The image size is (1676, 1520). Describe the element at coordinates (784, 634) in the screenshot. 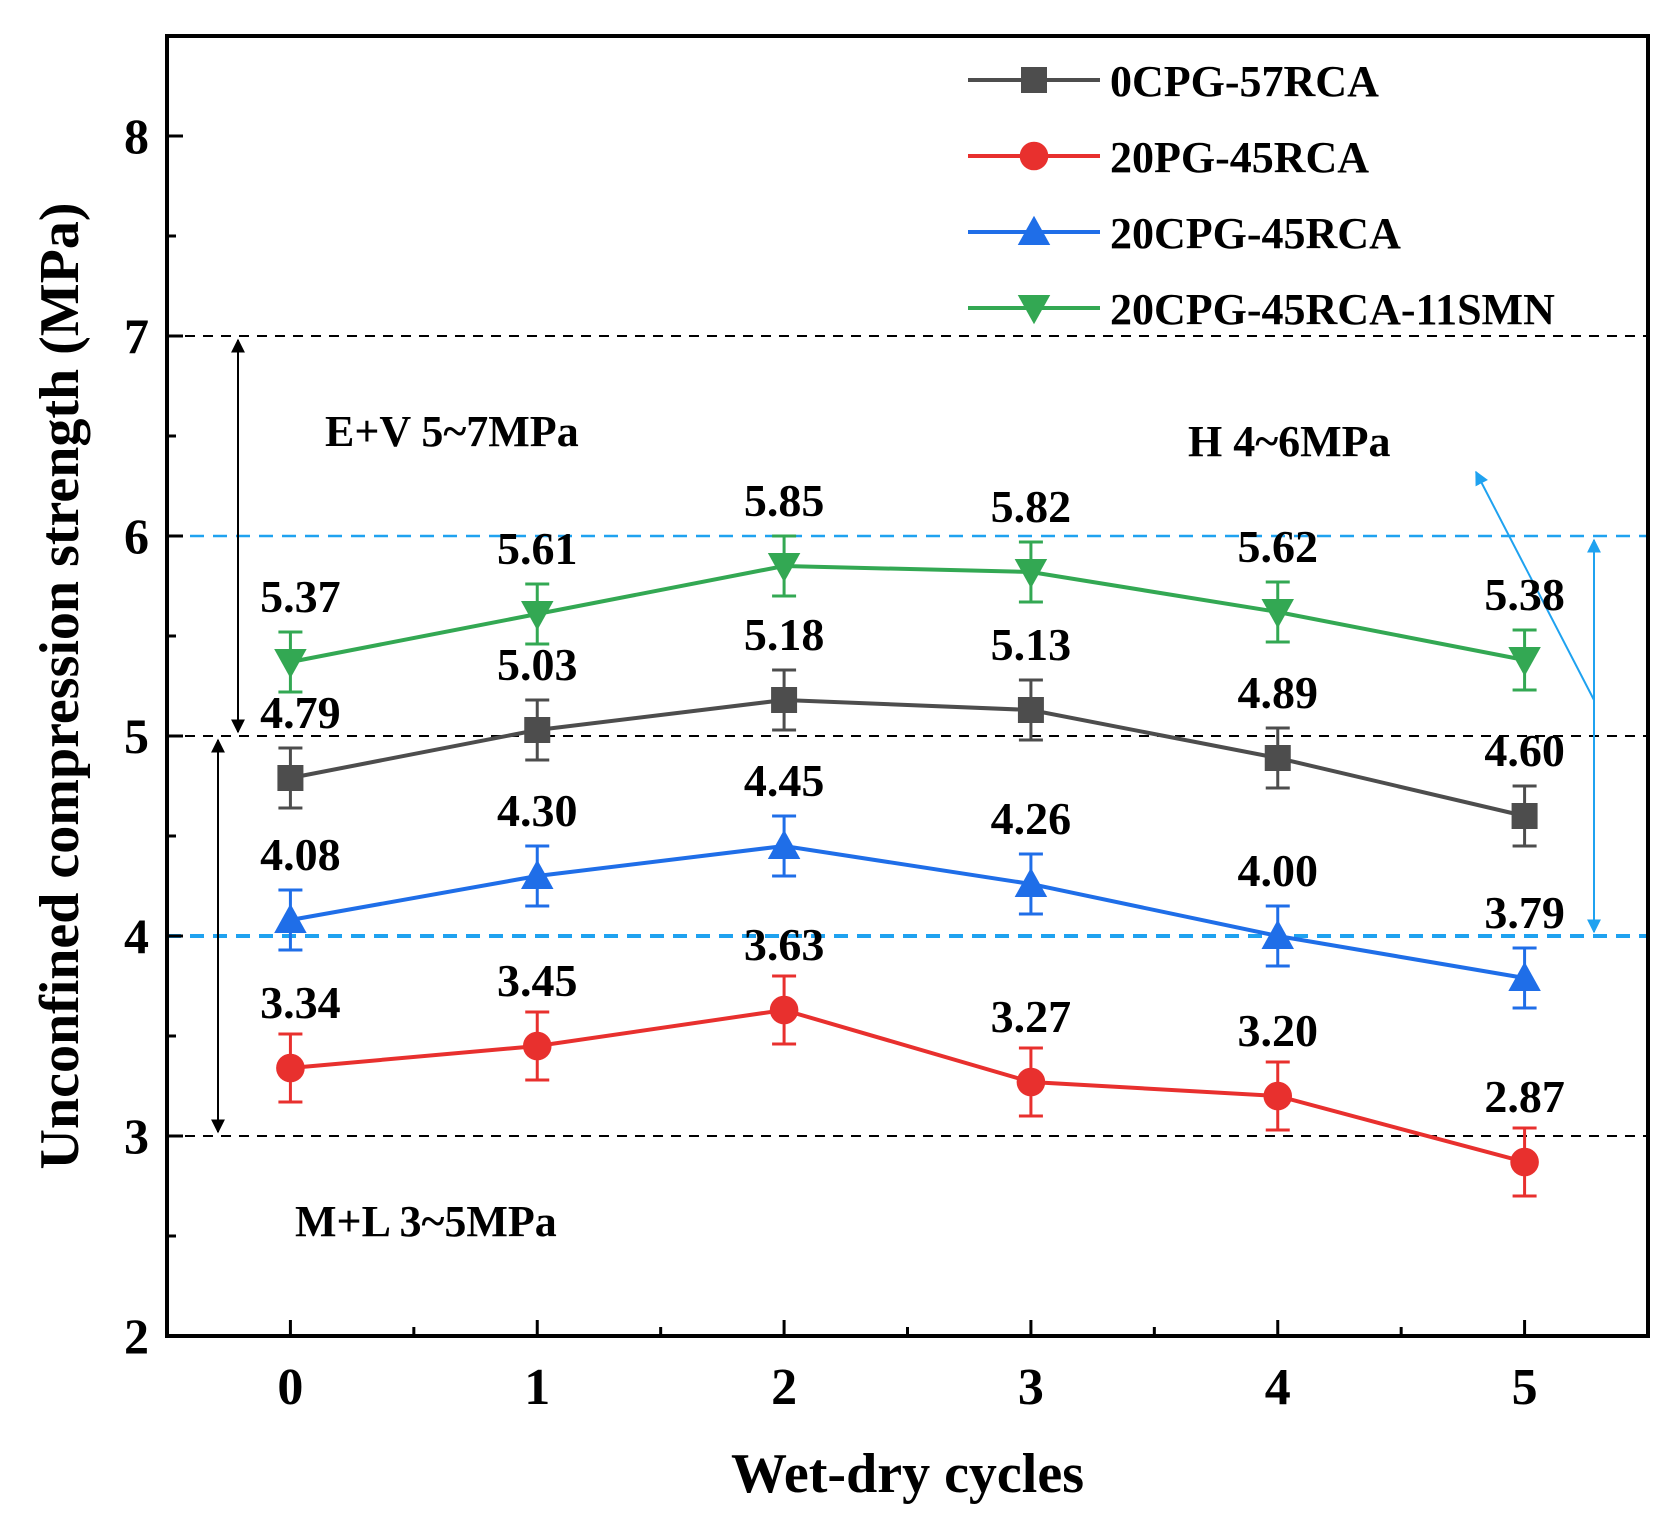

I see `data-label-0-2: 5.18` at that location.